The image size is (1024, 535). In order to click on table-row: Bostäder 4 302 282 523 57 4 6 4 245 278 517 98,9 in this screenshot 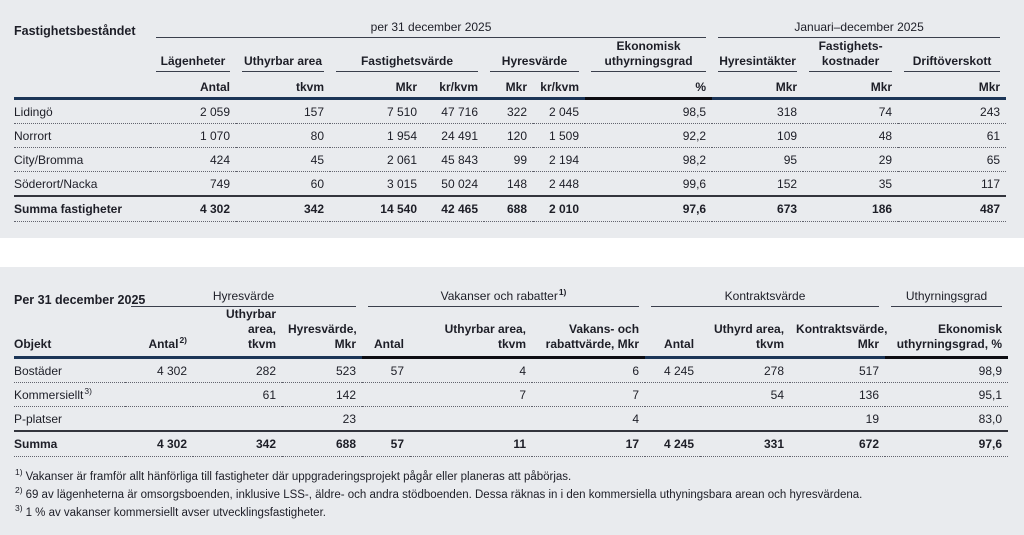, I will do `click(511, 370)`.